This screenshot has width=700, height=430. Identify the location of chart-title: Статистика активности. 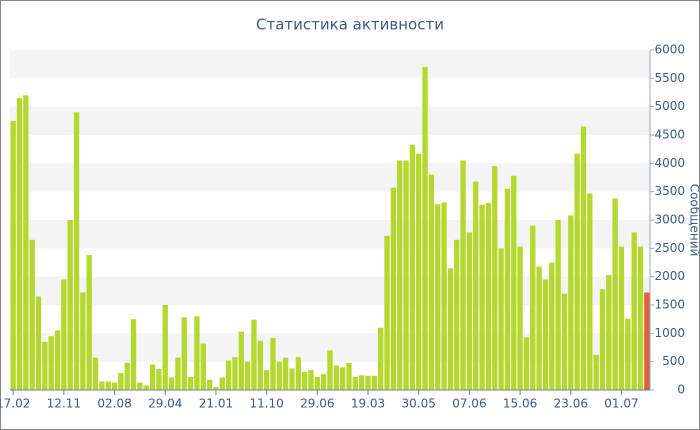
(350, 25).